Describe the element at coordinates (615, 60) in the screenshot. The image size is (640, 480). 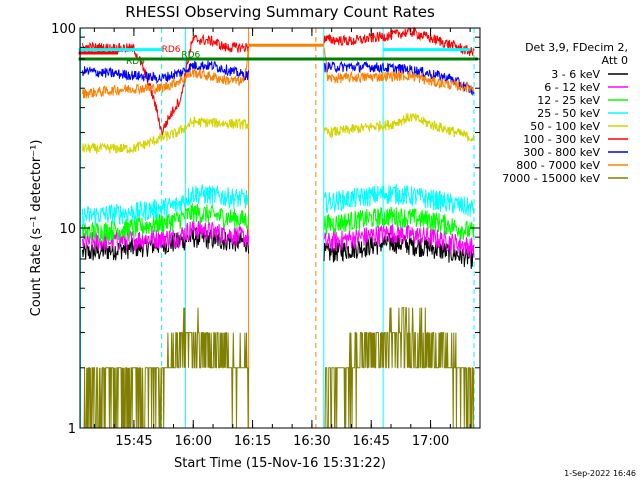
I see `legend-header-line-2: Att 0` at that location.